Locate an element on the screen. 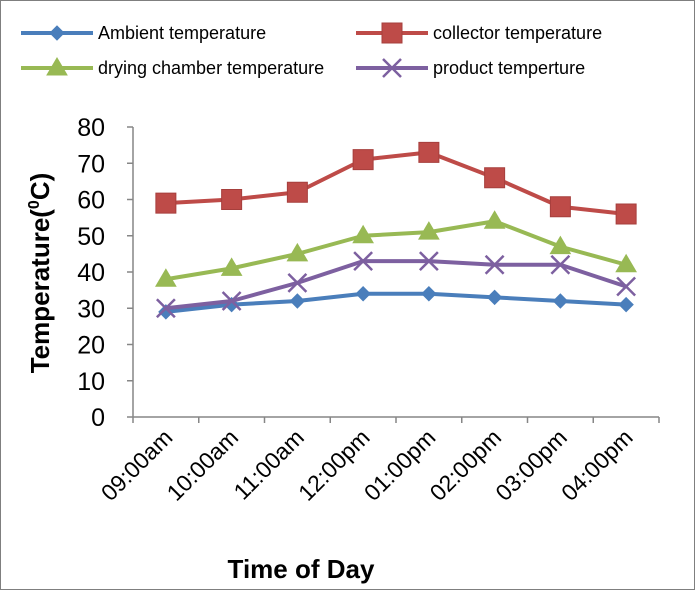  legend-item: Ambient temperature is located at coordinates (143, 33).